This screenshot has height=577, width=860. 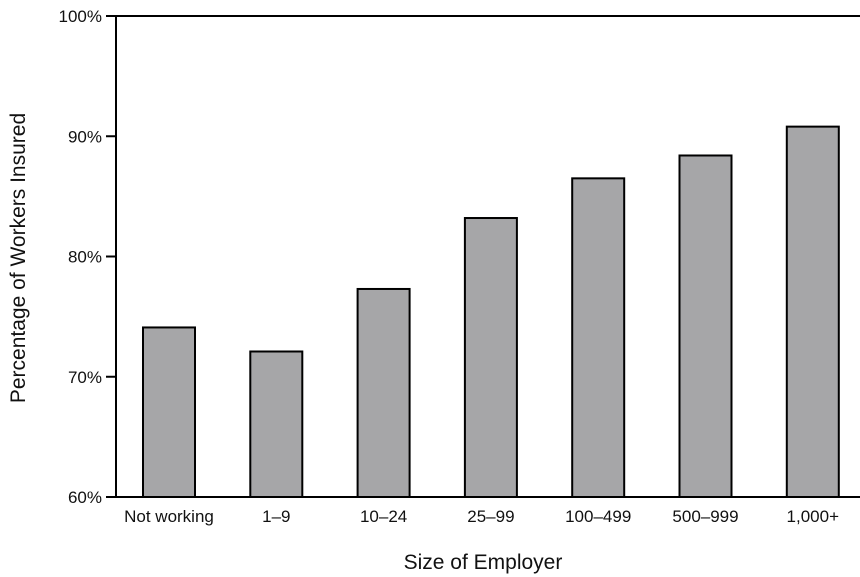 What do you see at coordinates (169, 516) in the screenshot?
I see `x-tick-label: Not working` at bounding box center [169, 516].